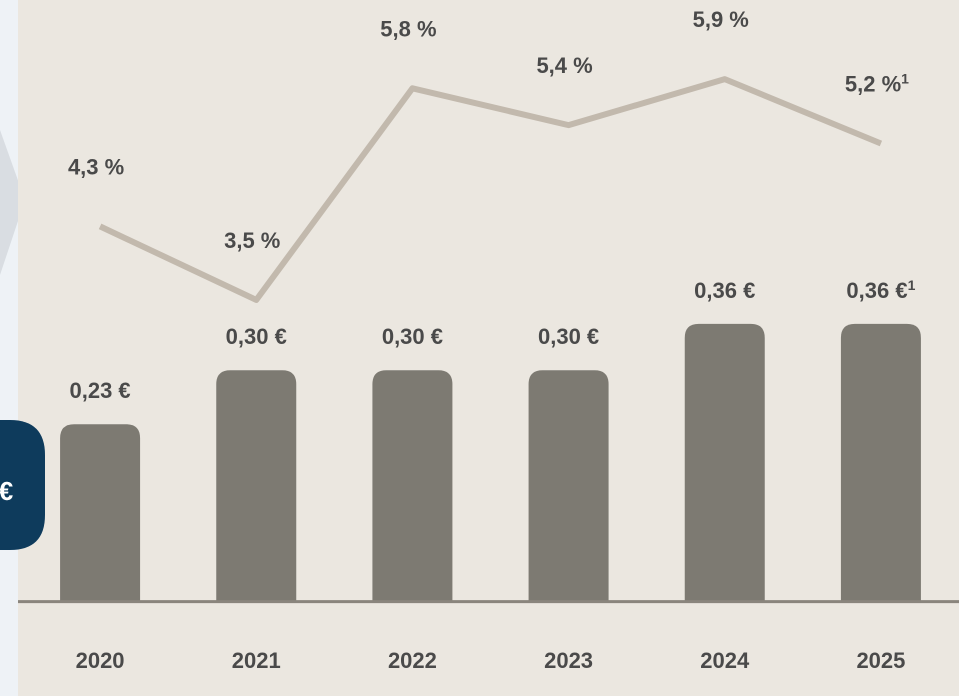 The width and height of the screenshot is (959, 696). I want to click on line-value-label-main: 4,3 %, so click(96, 166).